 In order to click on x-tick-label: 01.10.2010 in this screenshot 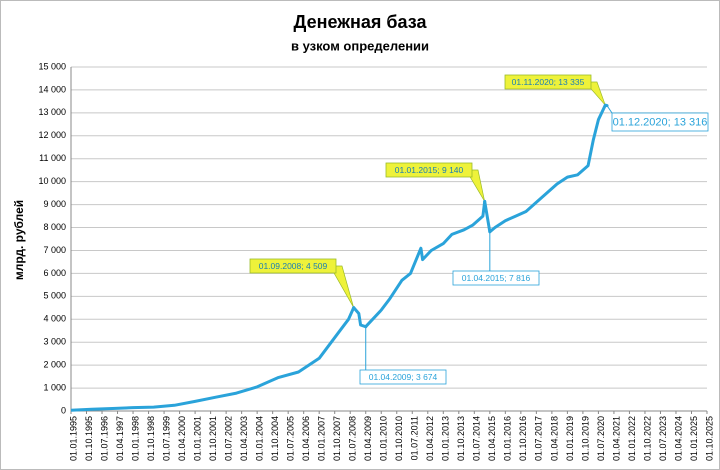, I will do `click(399, 438)`.